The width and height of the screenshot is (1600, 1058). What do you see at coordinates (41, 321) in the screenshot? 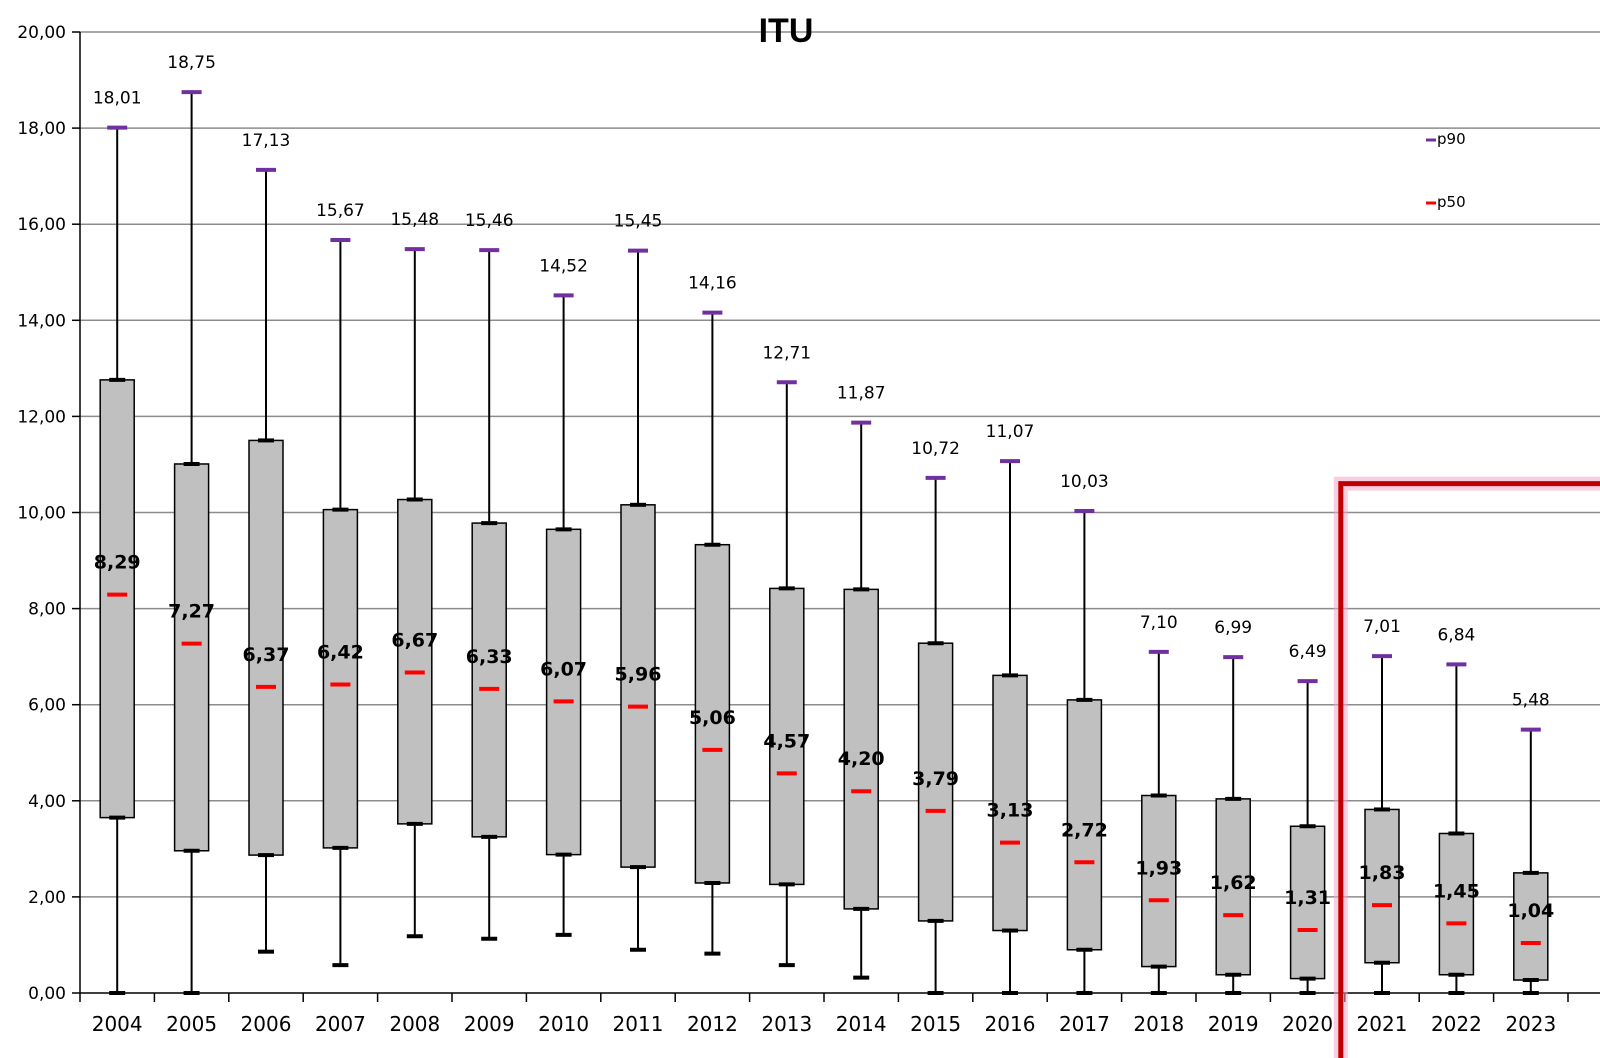
I see `y-tick-label: 14,00` at bounding box center [41, 321].